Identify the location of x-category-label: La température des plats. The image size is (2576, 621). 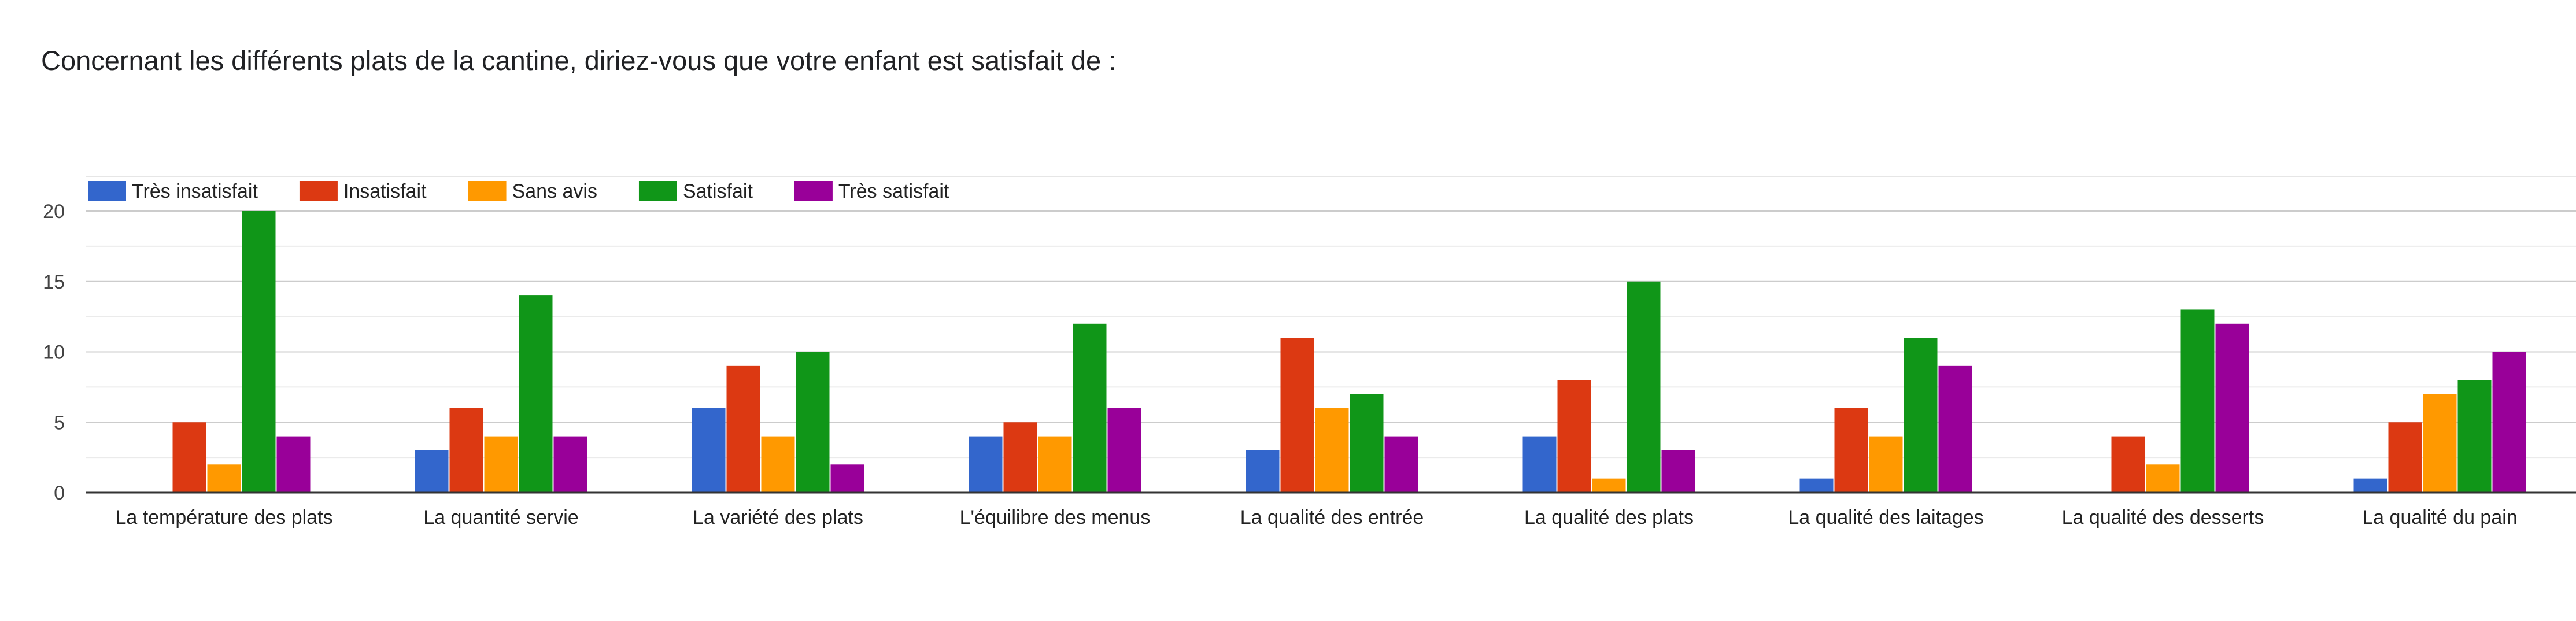
(223, 517).